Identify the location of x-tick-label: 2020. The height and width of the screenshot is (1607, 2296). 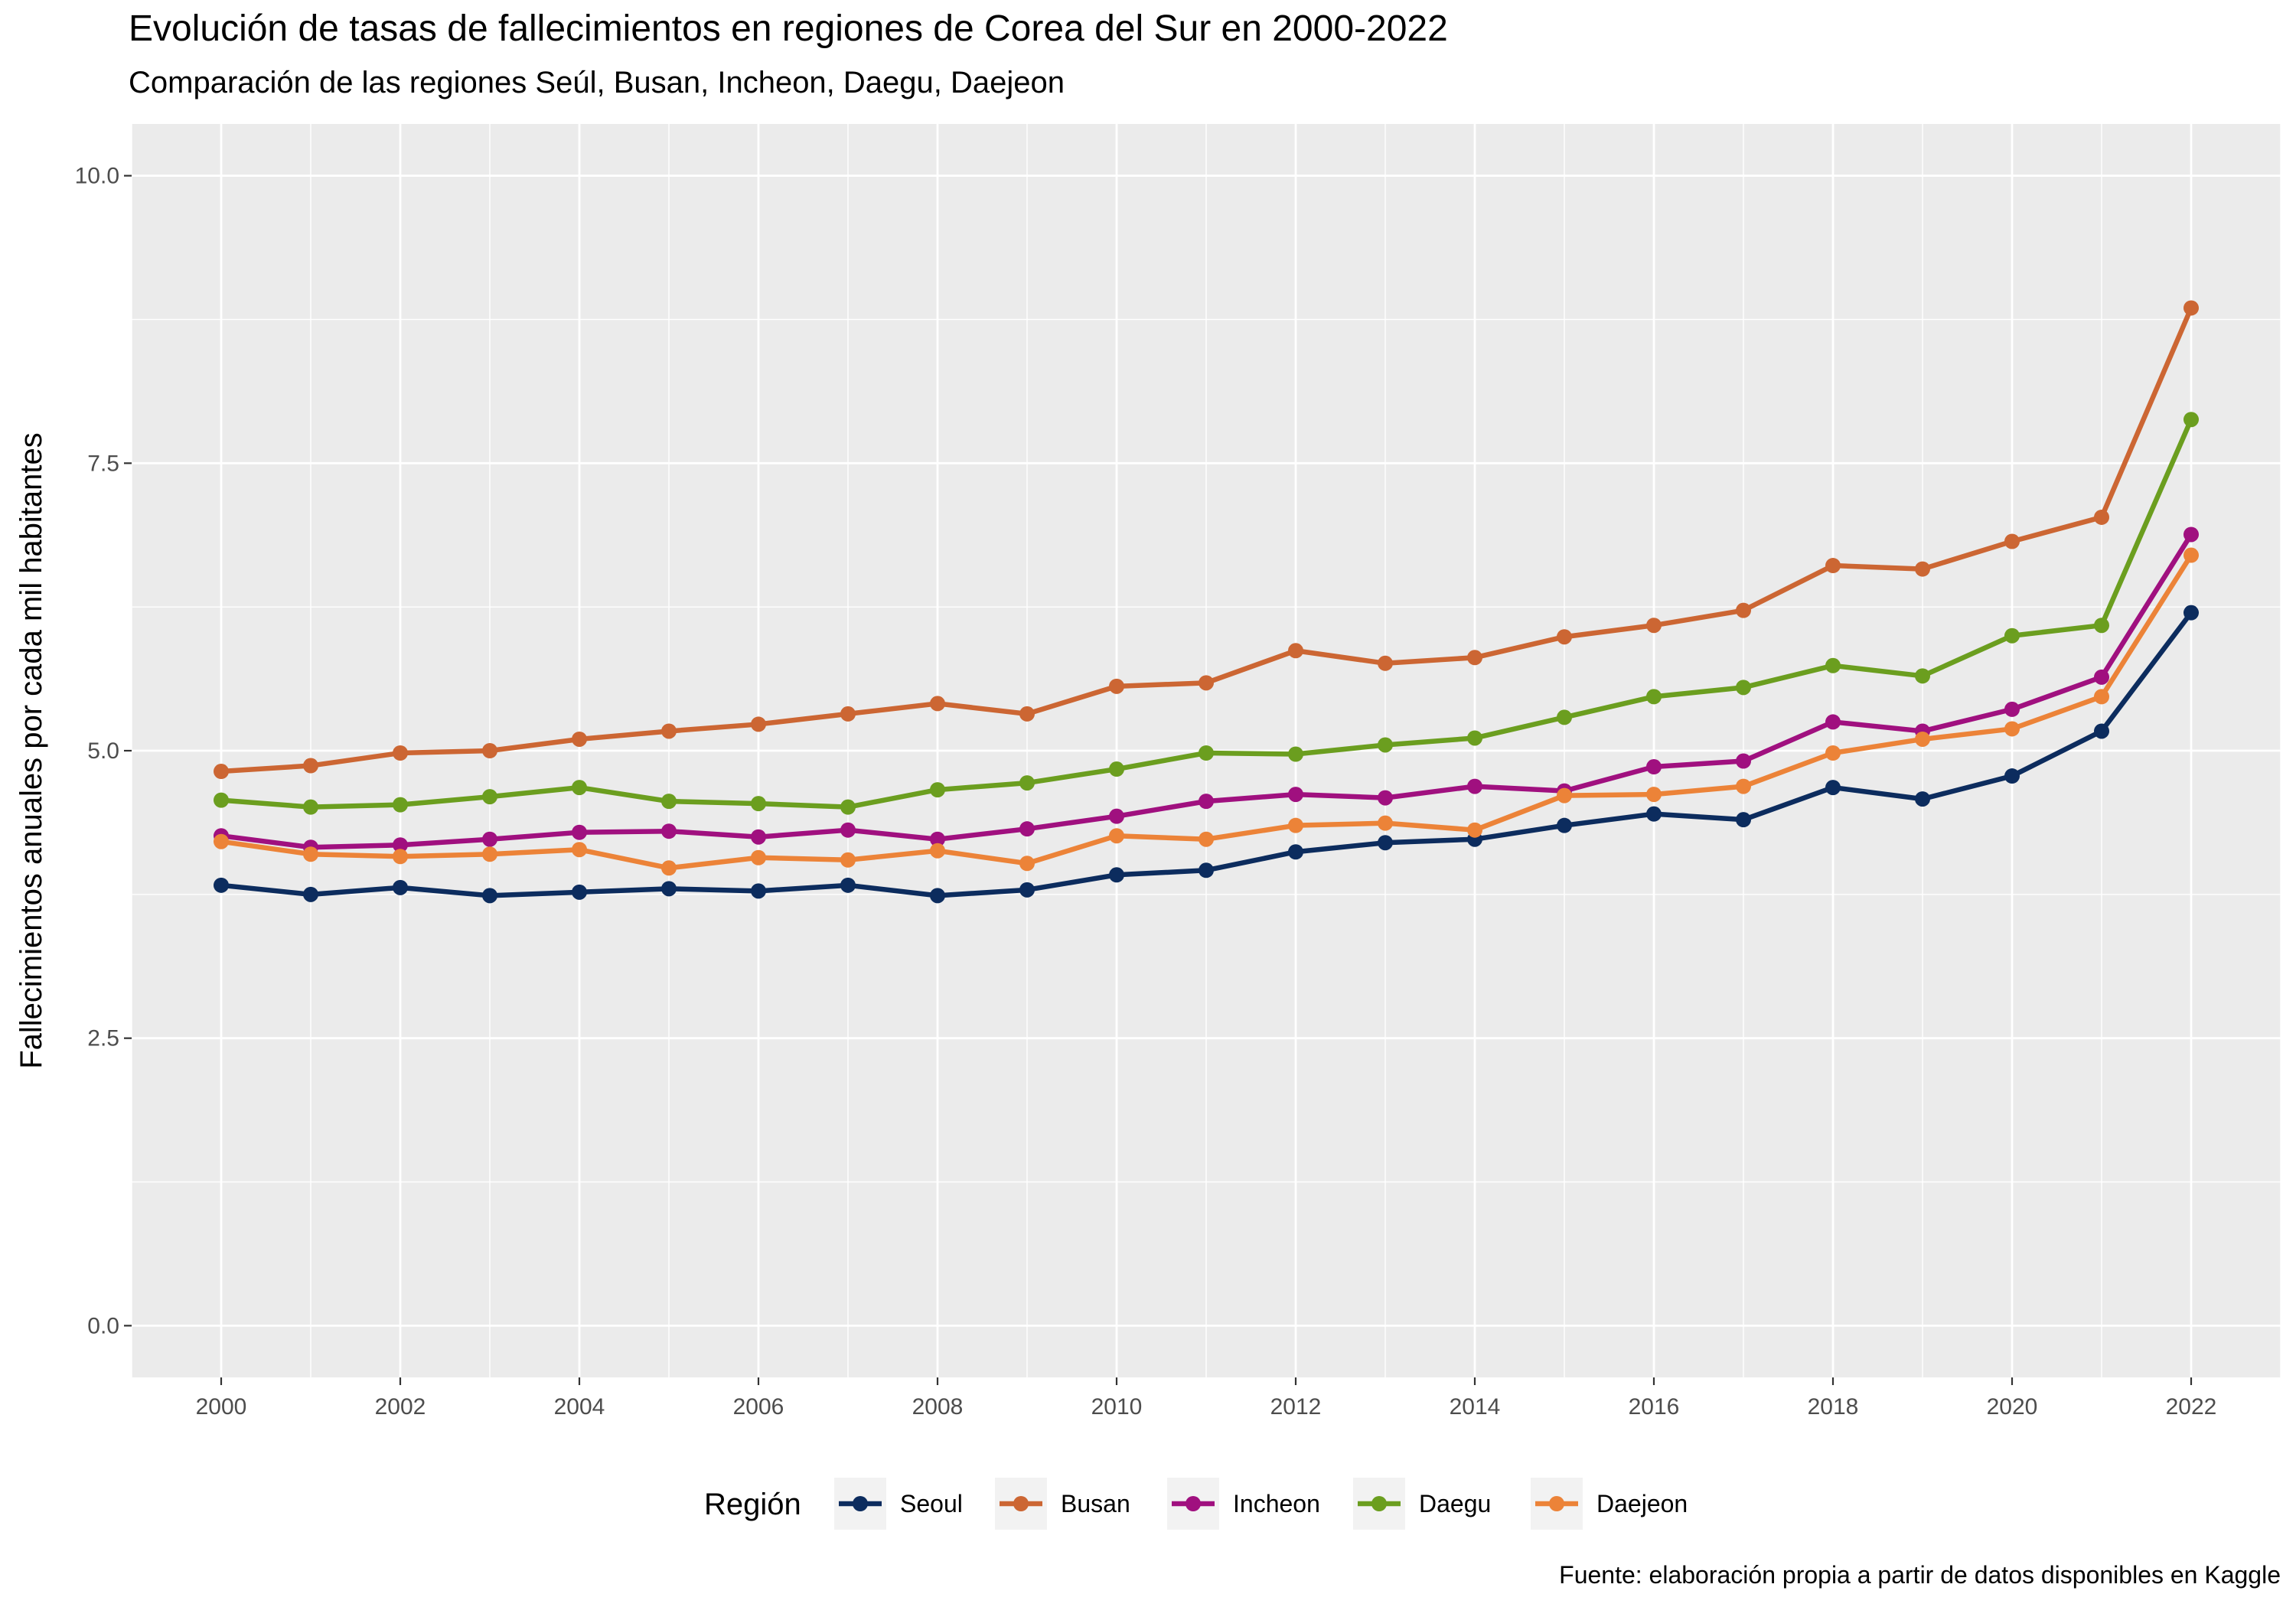
(2012, 1407).